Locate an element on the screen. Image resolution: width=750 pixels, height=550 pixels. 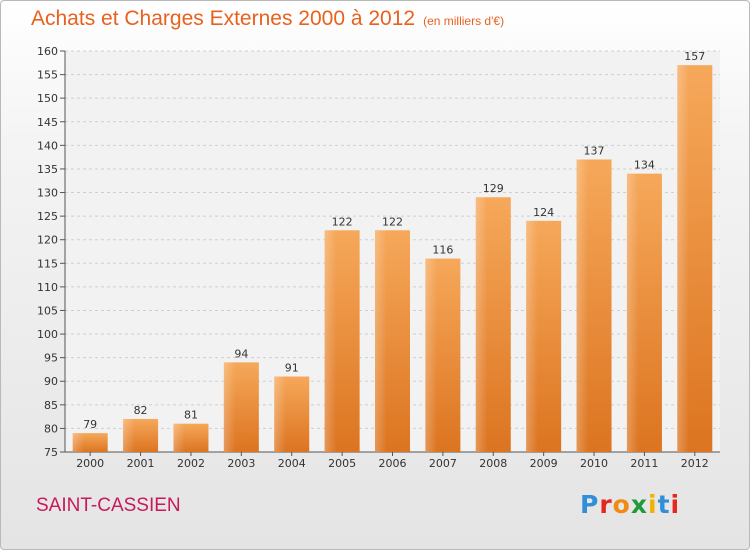
y-tick-label: 80 is located at coordinates (51, 428).